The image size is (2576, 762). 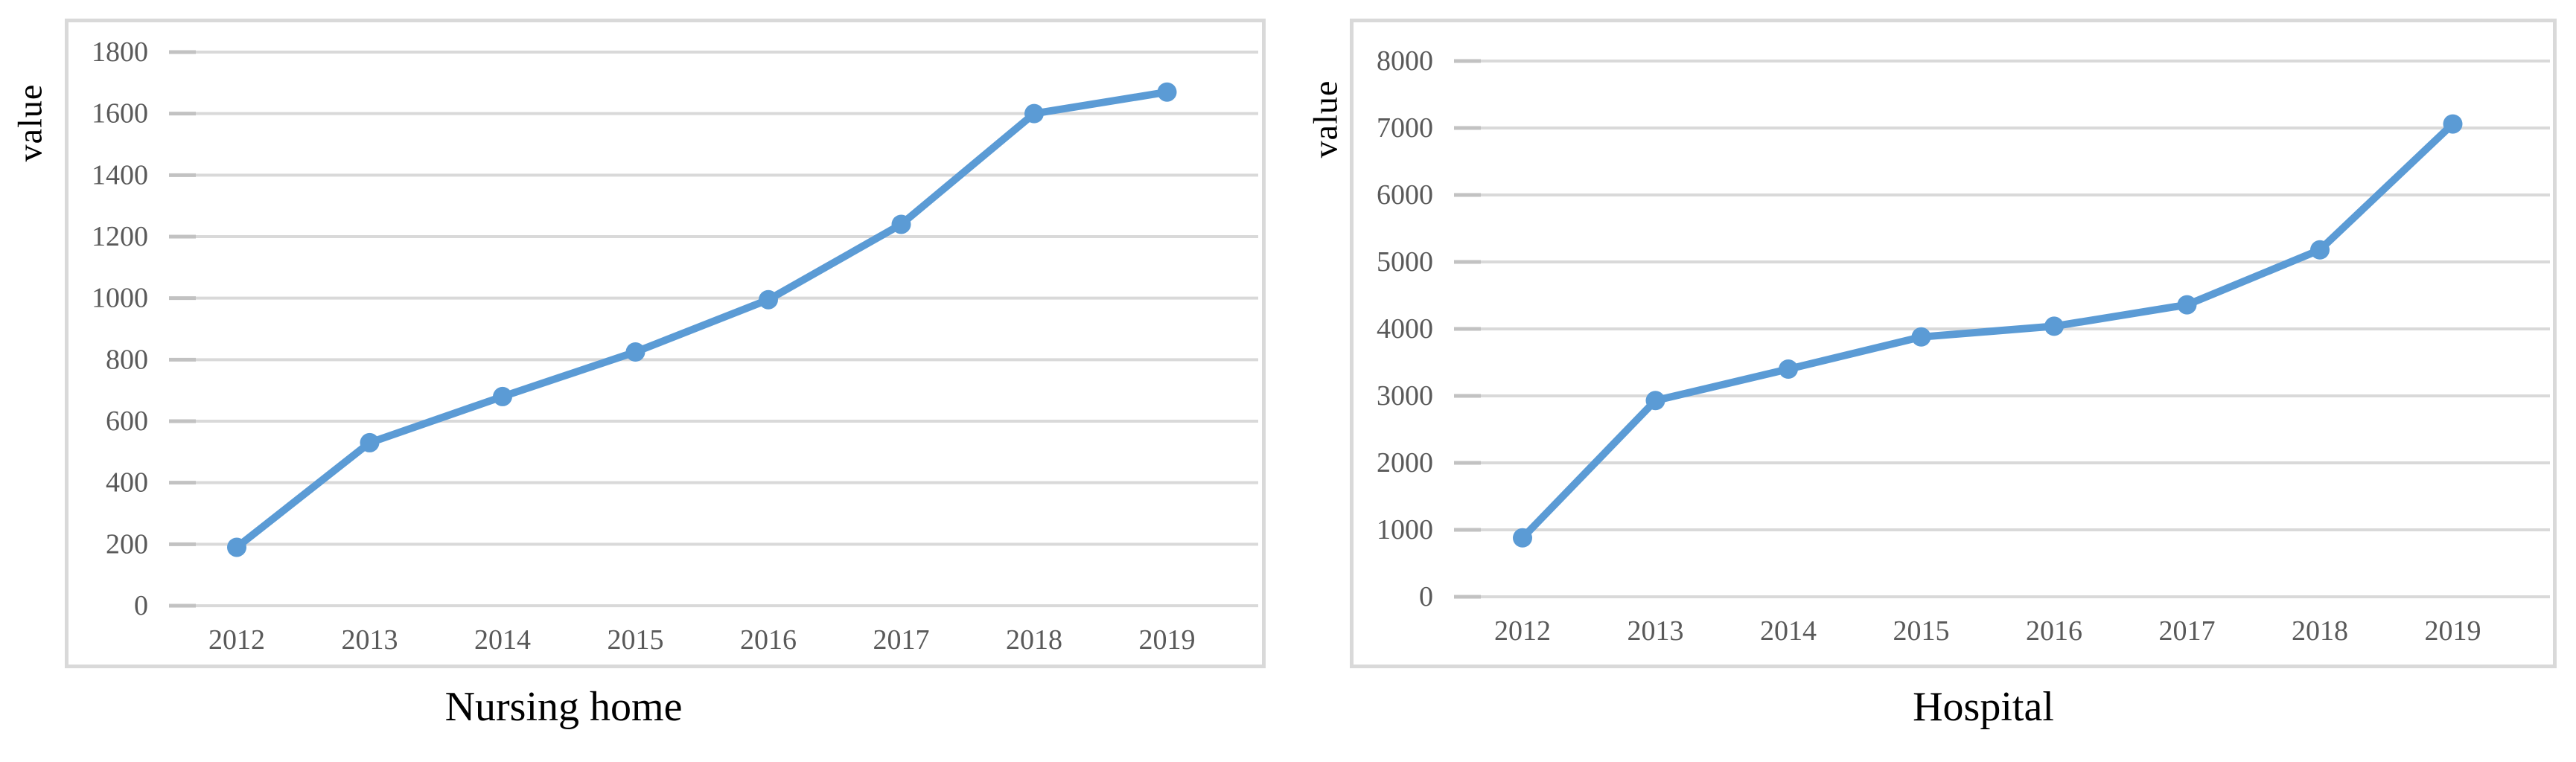 What do you see at coordinates (1405, 329) in the screenshot?
I see `y-tick-label: 4000` at bounding box center [1405, 329].